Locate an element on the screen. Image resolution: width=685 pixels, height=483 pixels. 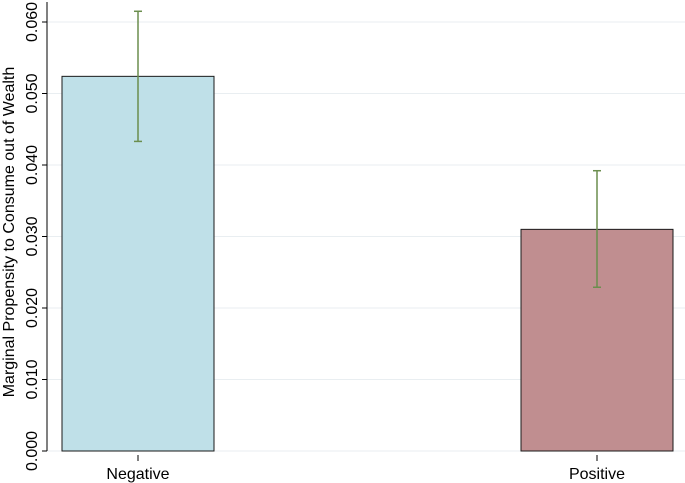
y-tick-label: 0.000 is located at coordinates (32, 451).